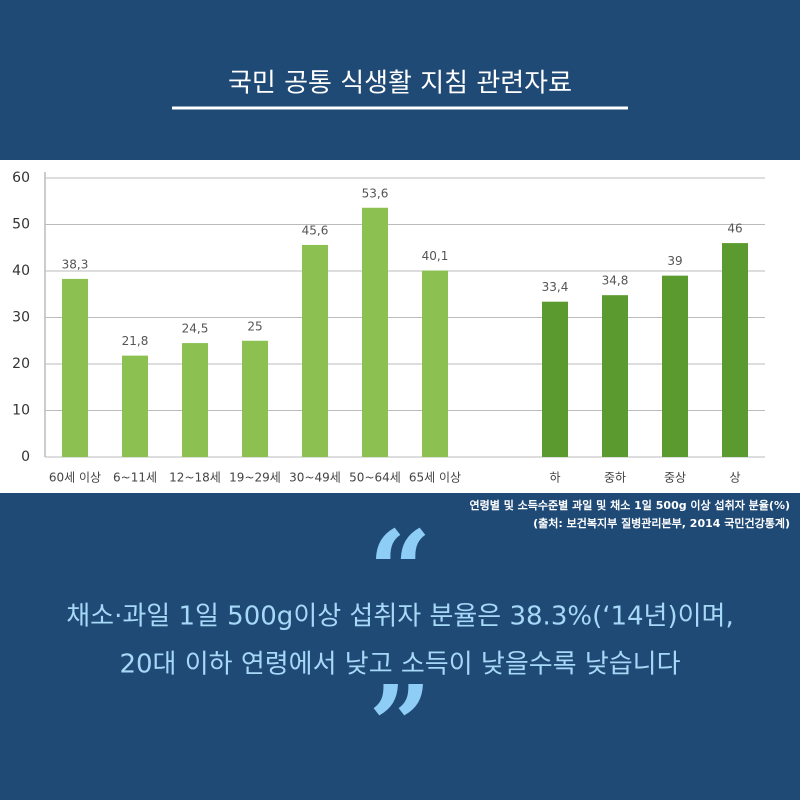  What do you see at coordinates (21, 225) in the screenshot?
I see `y-tick-label: 50` at bounding box center [21, 225].